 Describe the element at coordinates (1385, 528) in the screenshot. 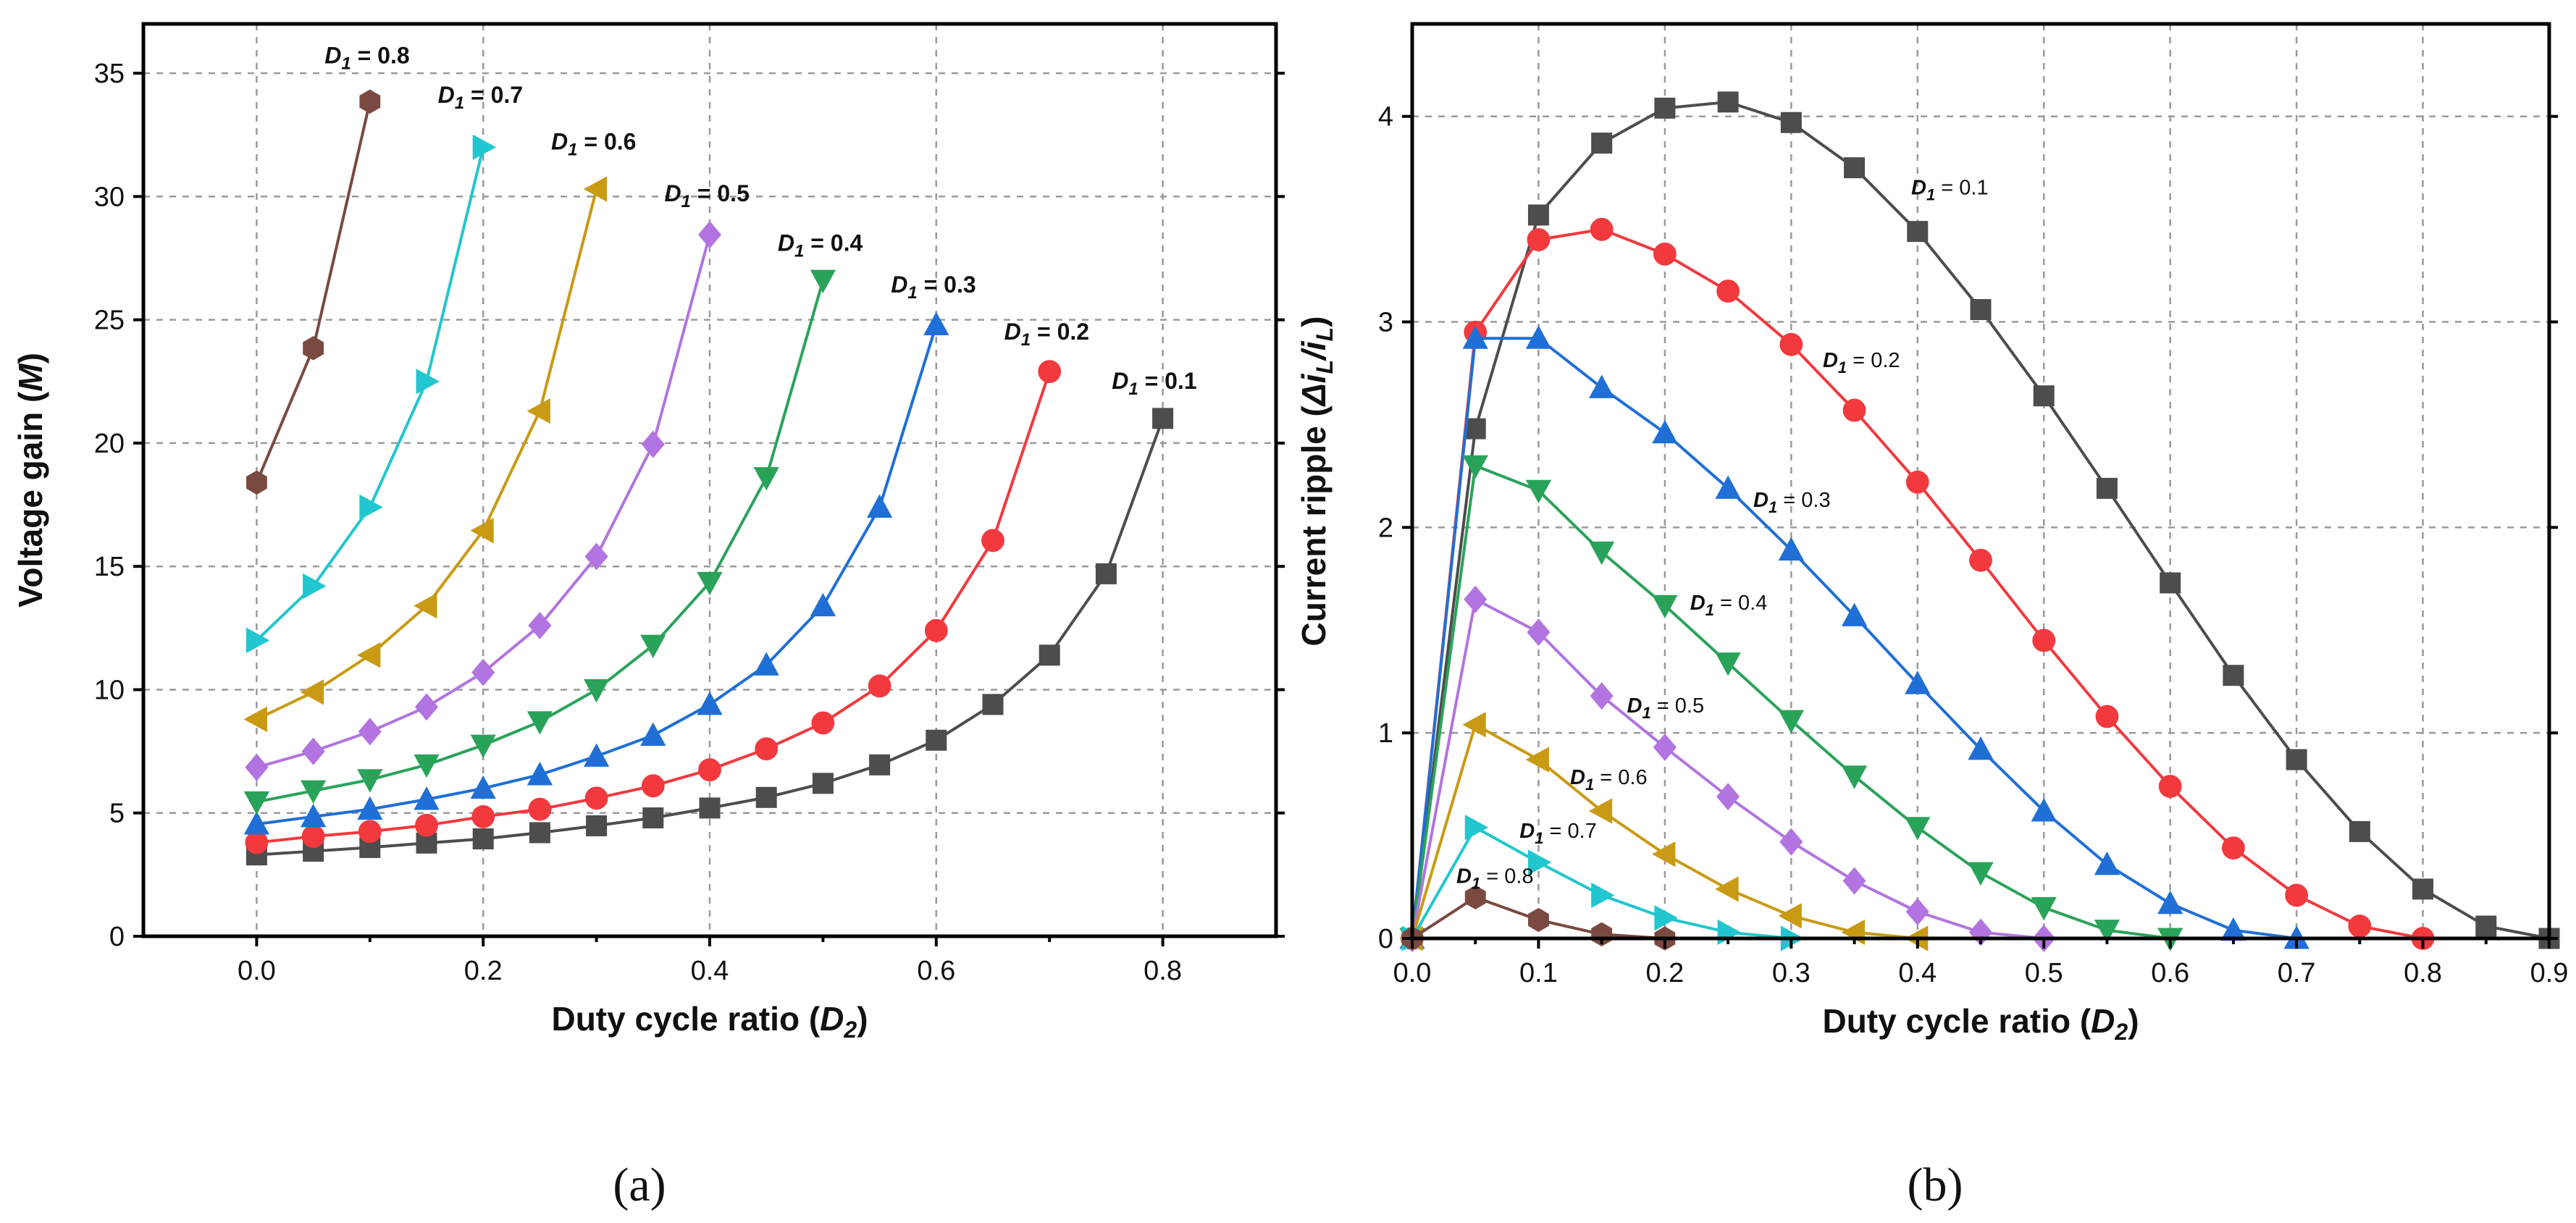

I see `y-tick-label: 2` at that location.